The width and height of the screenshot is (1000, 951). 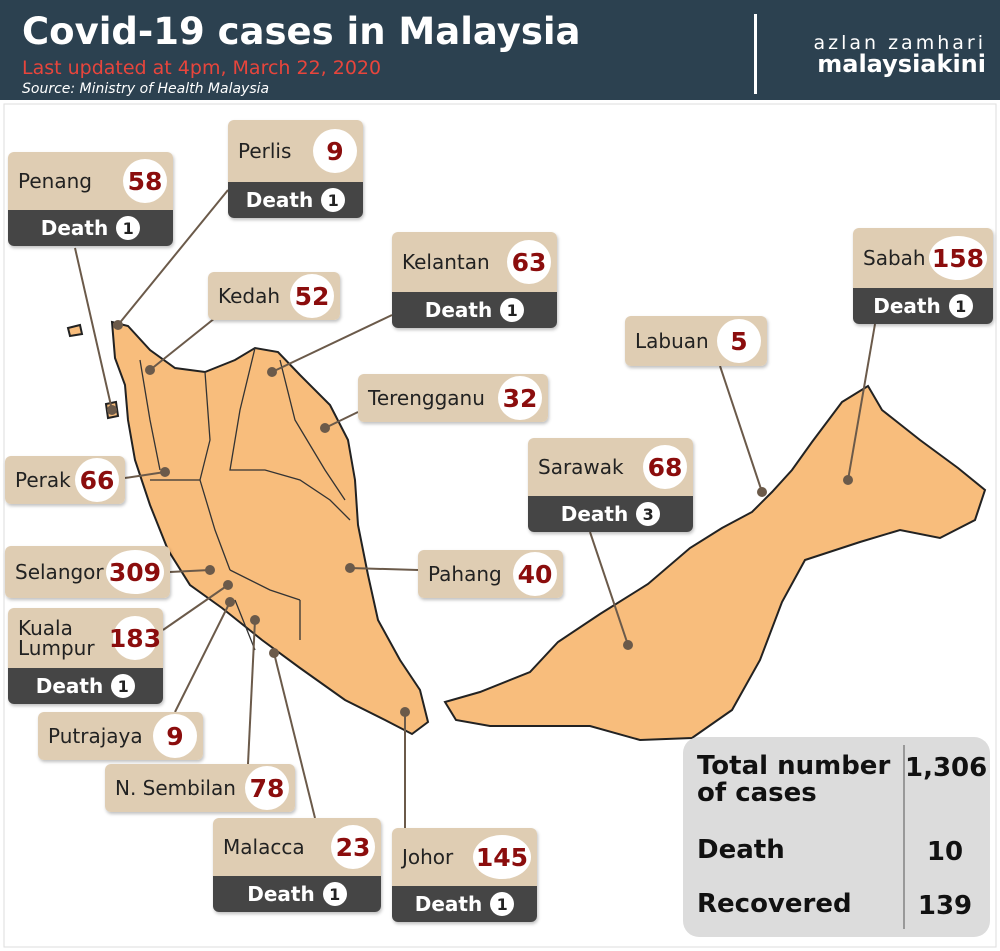 I want to click on case-count: 9, so click(x=175, y=736).